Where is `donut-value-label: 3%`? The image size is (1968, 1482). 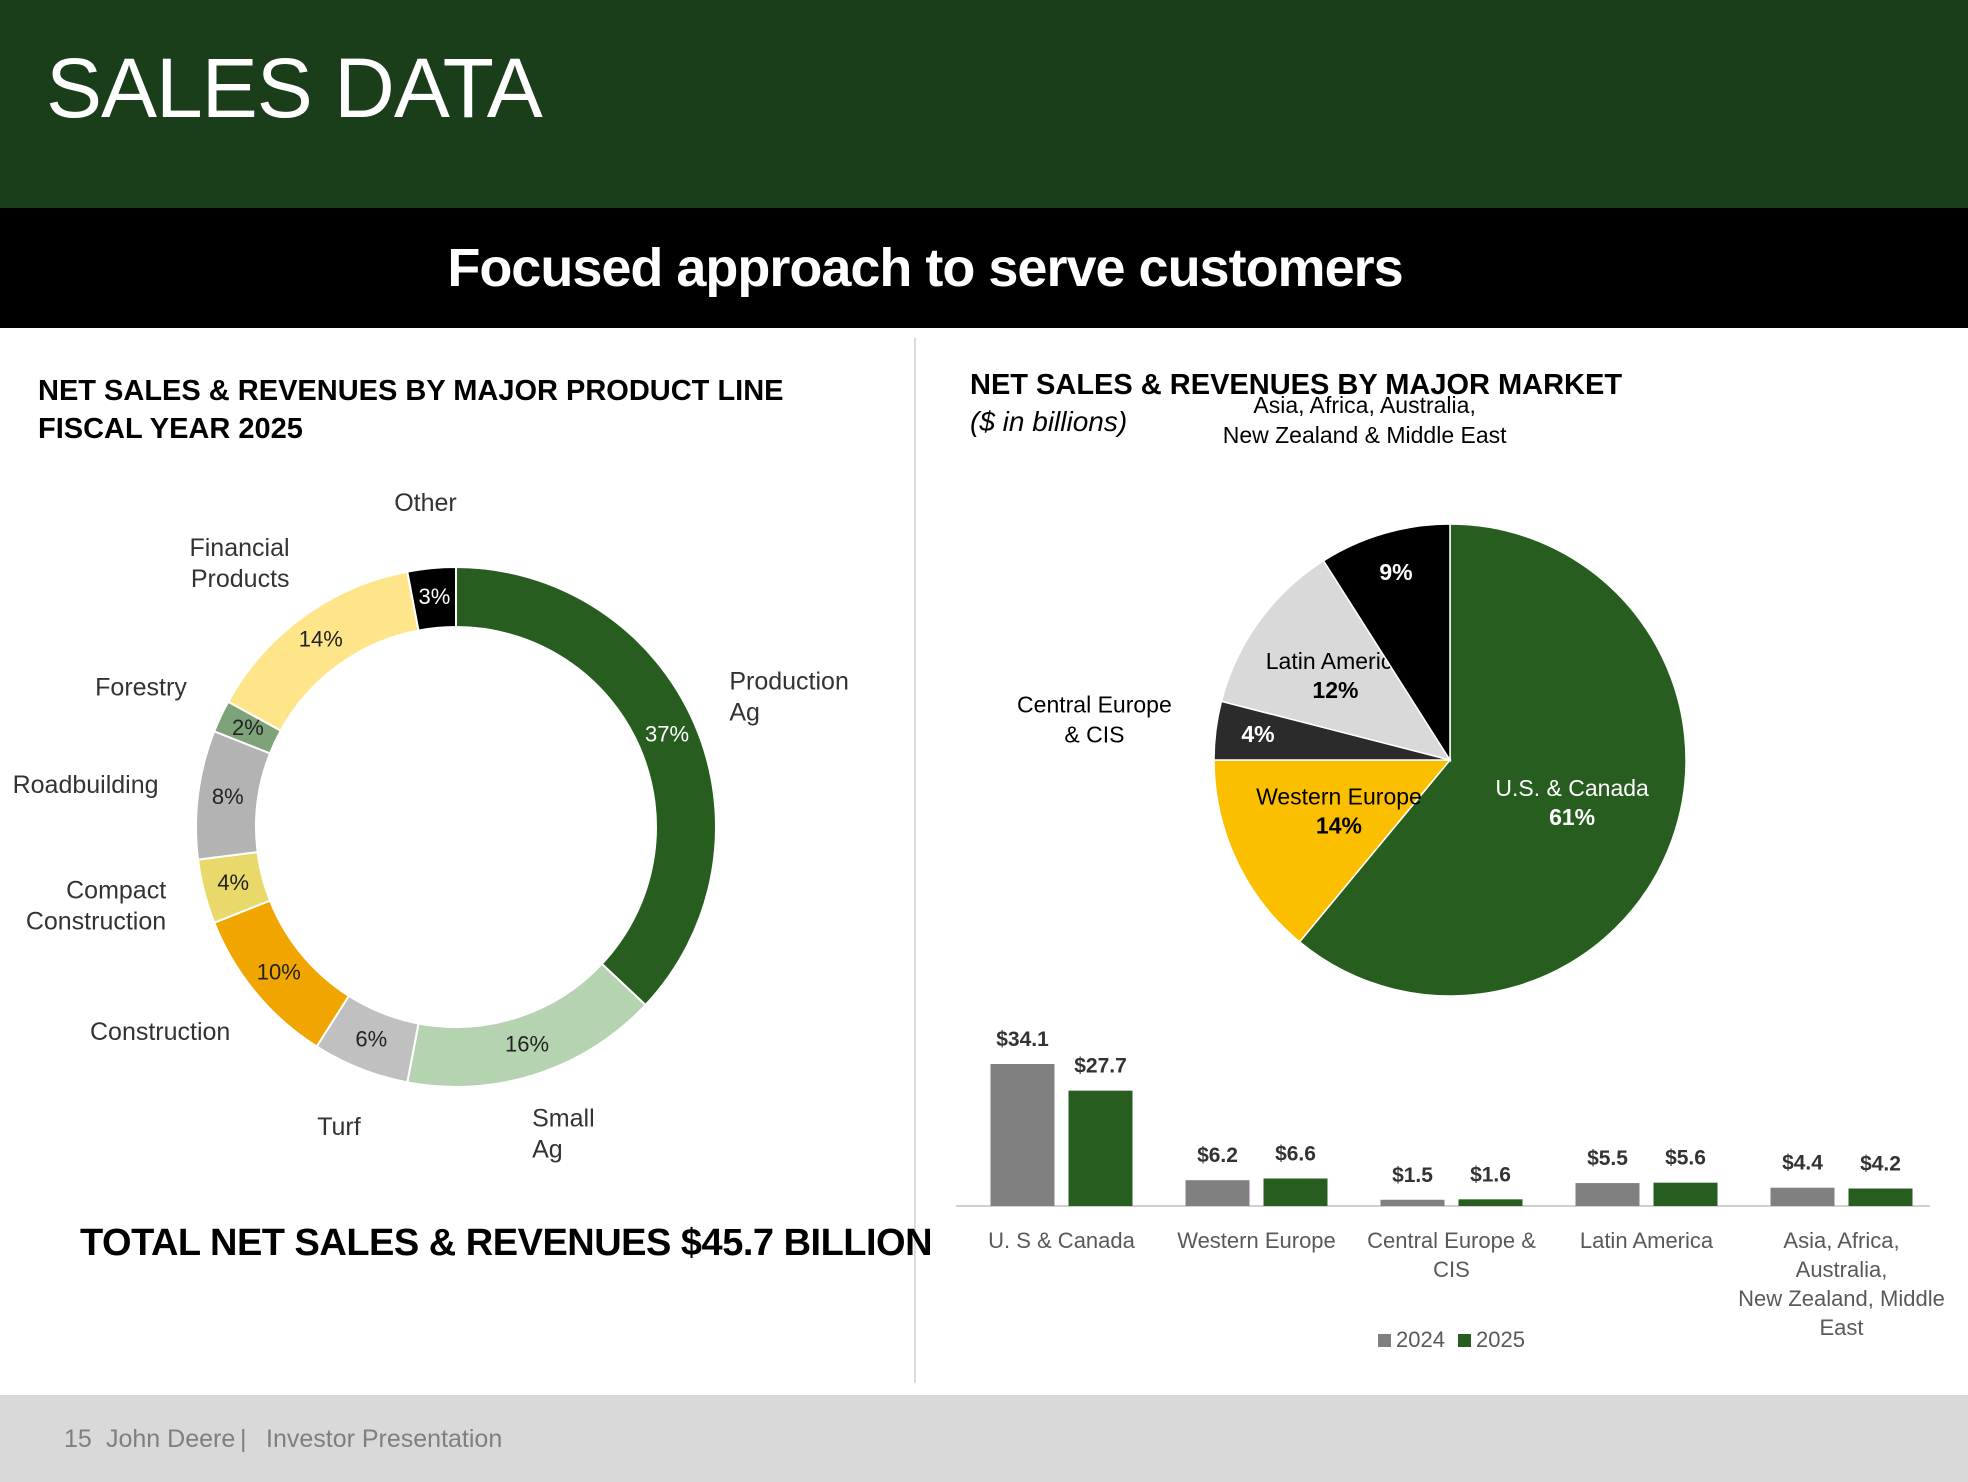 donut-value-label: 3% is located at coordinates (434, 596).